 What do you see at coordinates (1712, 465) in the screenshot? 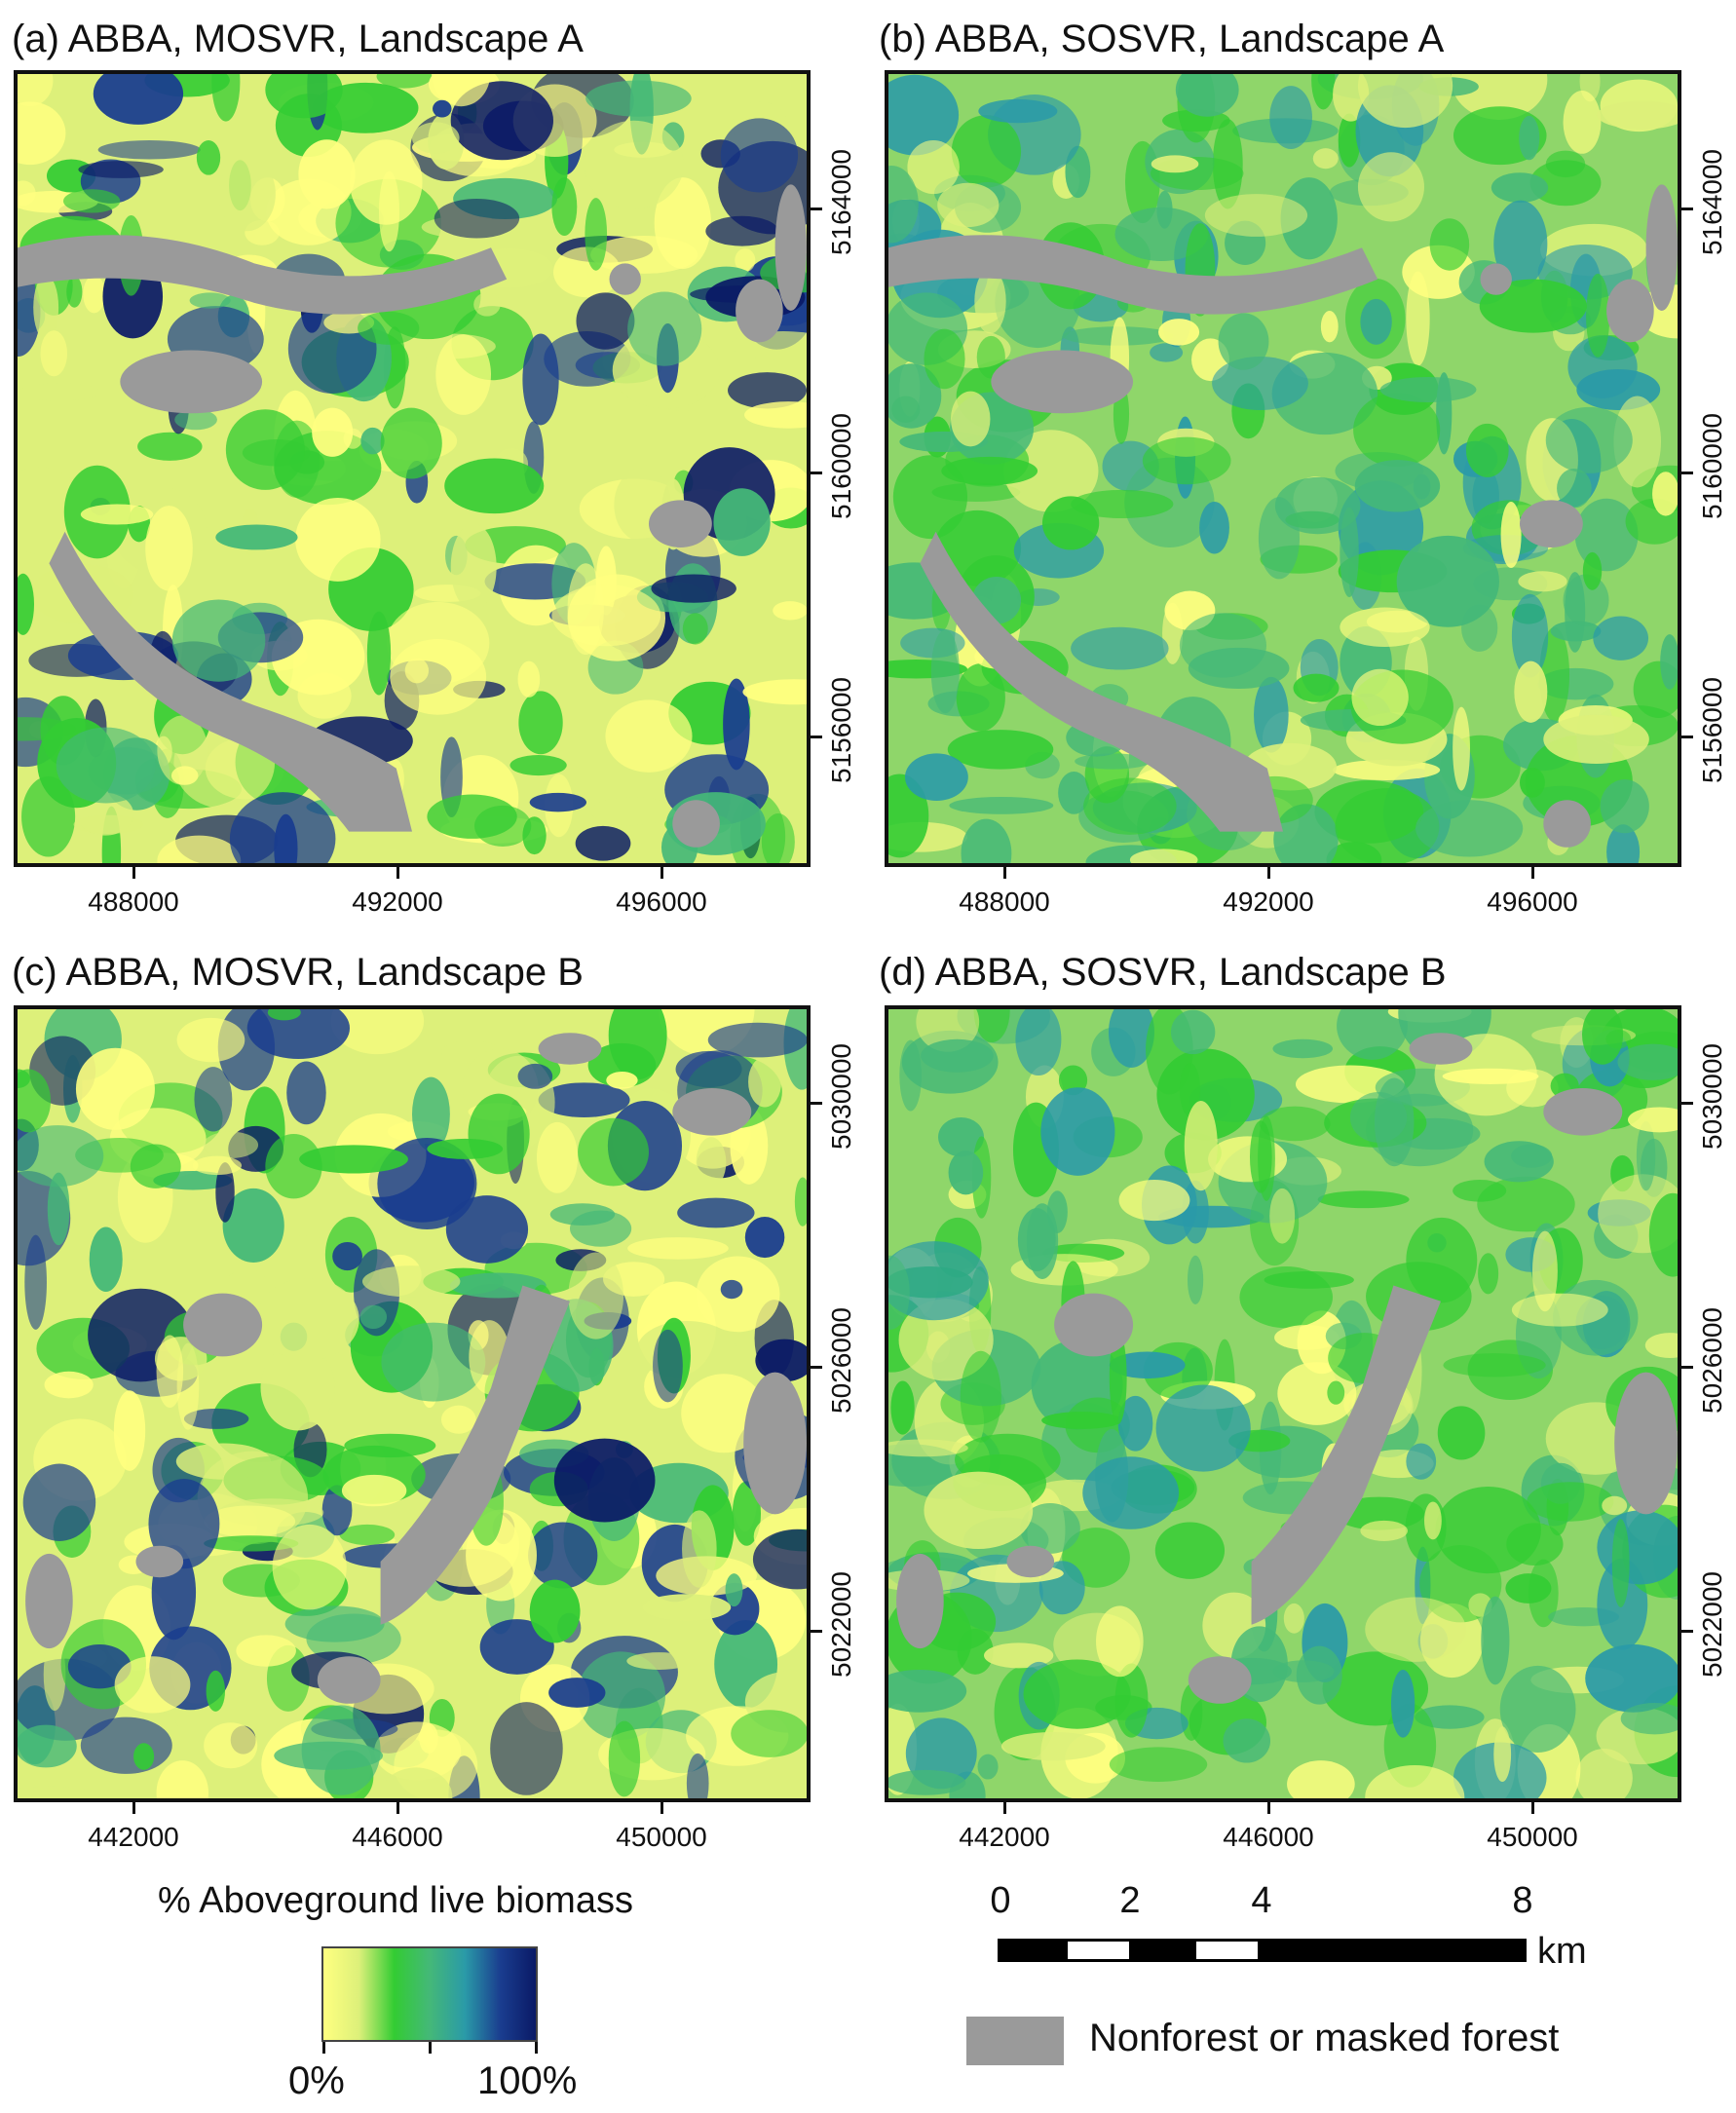
I see `y-tick-label: 5160000` at bounding box center [1712, 465].